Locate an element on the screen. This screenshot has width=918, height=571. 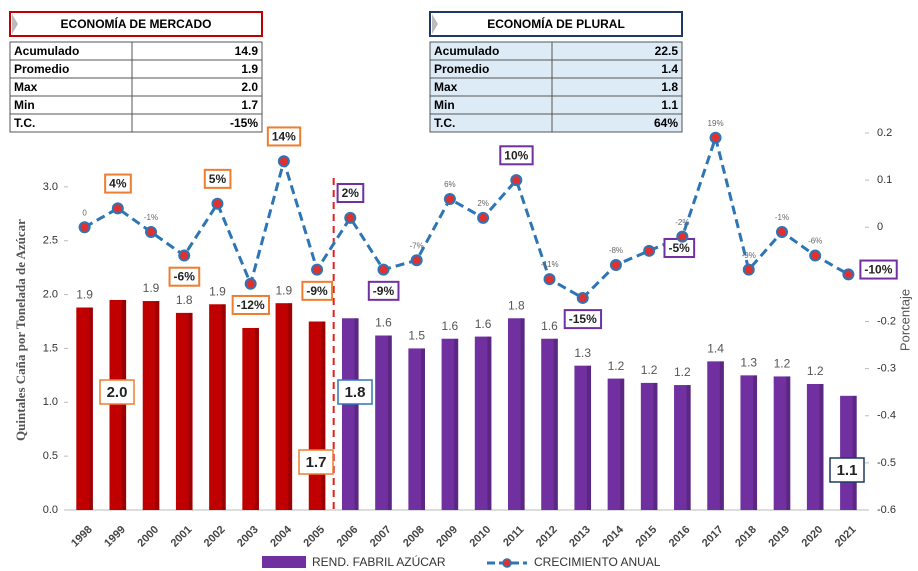
bar-label: 1.6 is located at coordinates (383, 323).